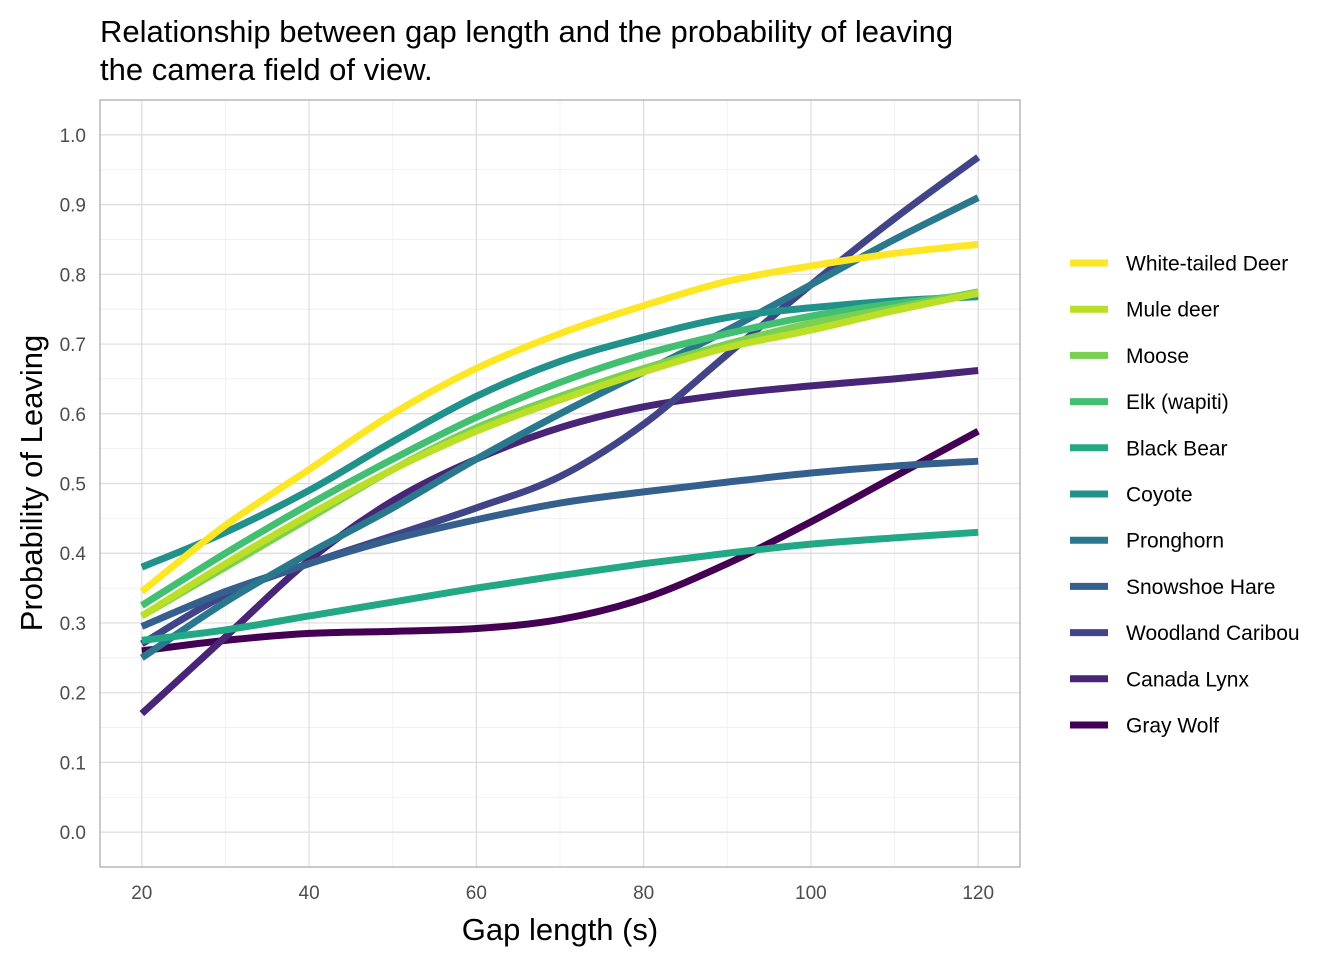 The image size is (1344, 960). Describe the element at coordinates (141, 893) in the screenshot. I see `x-tick-label: 20` at that location.